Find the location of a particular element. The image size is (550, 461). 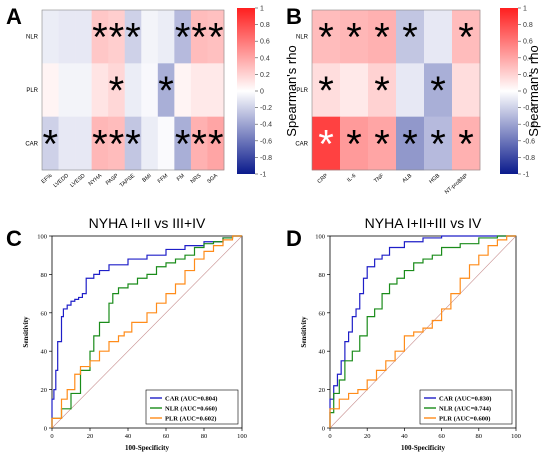

reference-diagonal is located at coordinates (147, 332).